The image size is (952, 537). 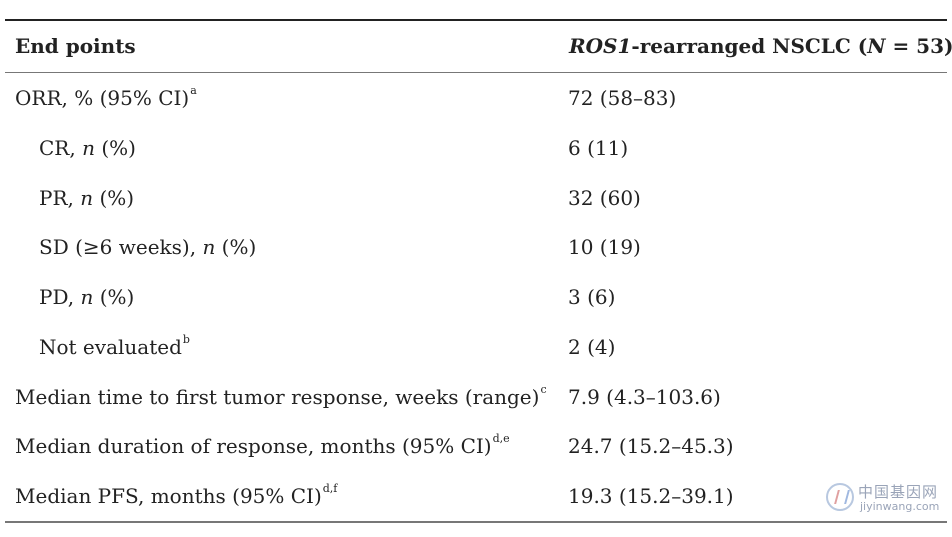 What do you see at coordinates (622, 98) in the screenshot?
I see `row-value: 72 (58–83)` at bounding box center [622, 98].